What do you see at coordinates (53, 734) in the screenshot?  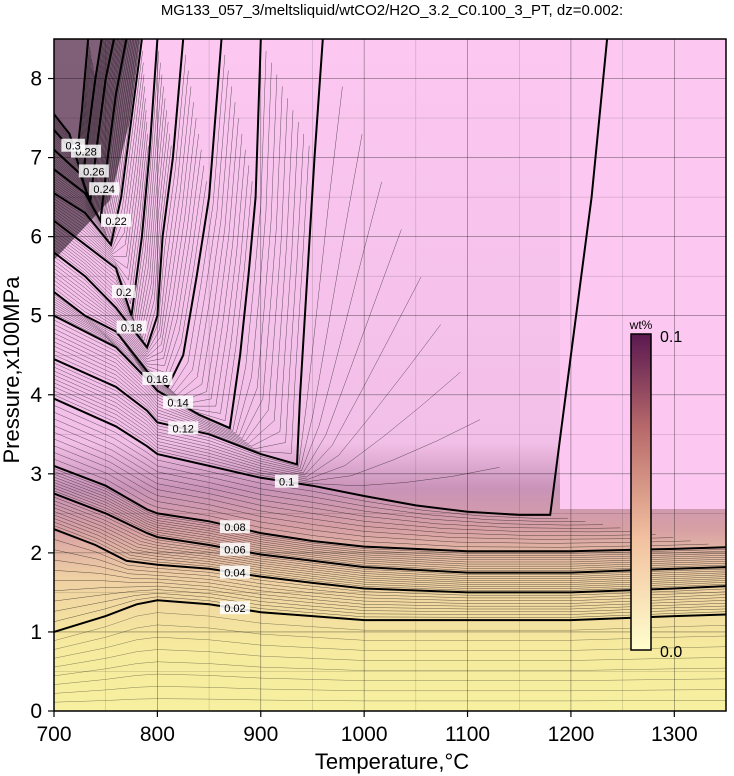 I see `x-tick-label: 700` at bounding box center [53, 734].